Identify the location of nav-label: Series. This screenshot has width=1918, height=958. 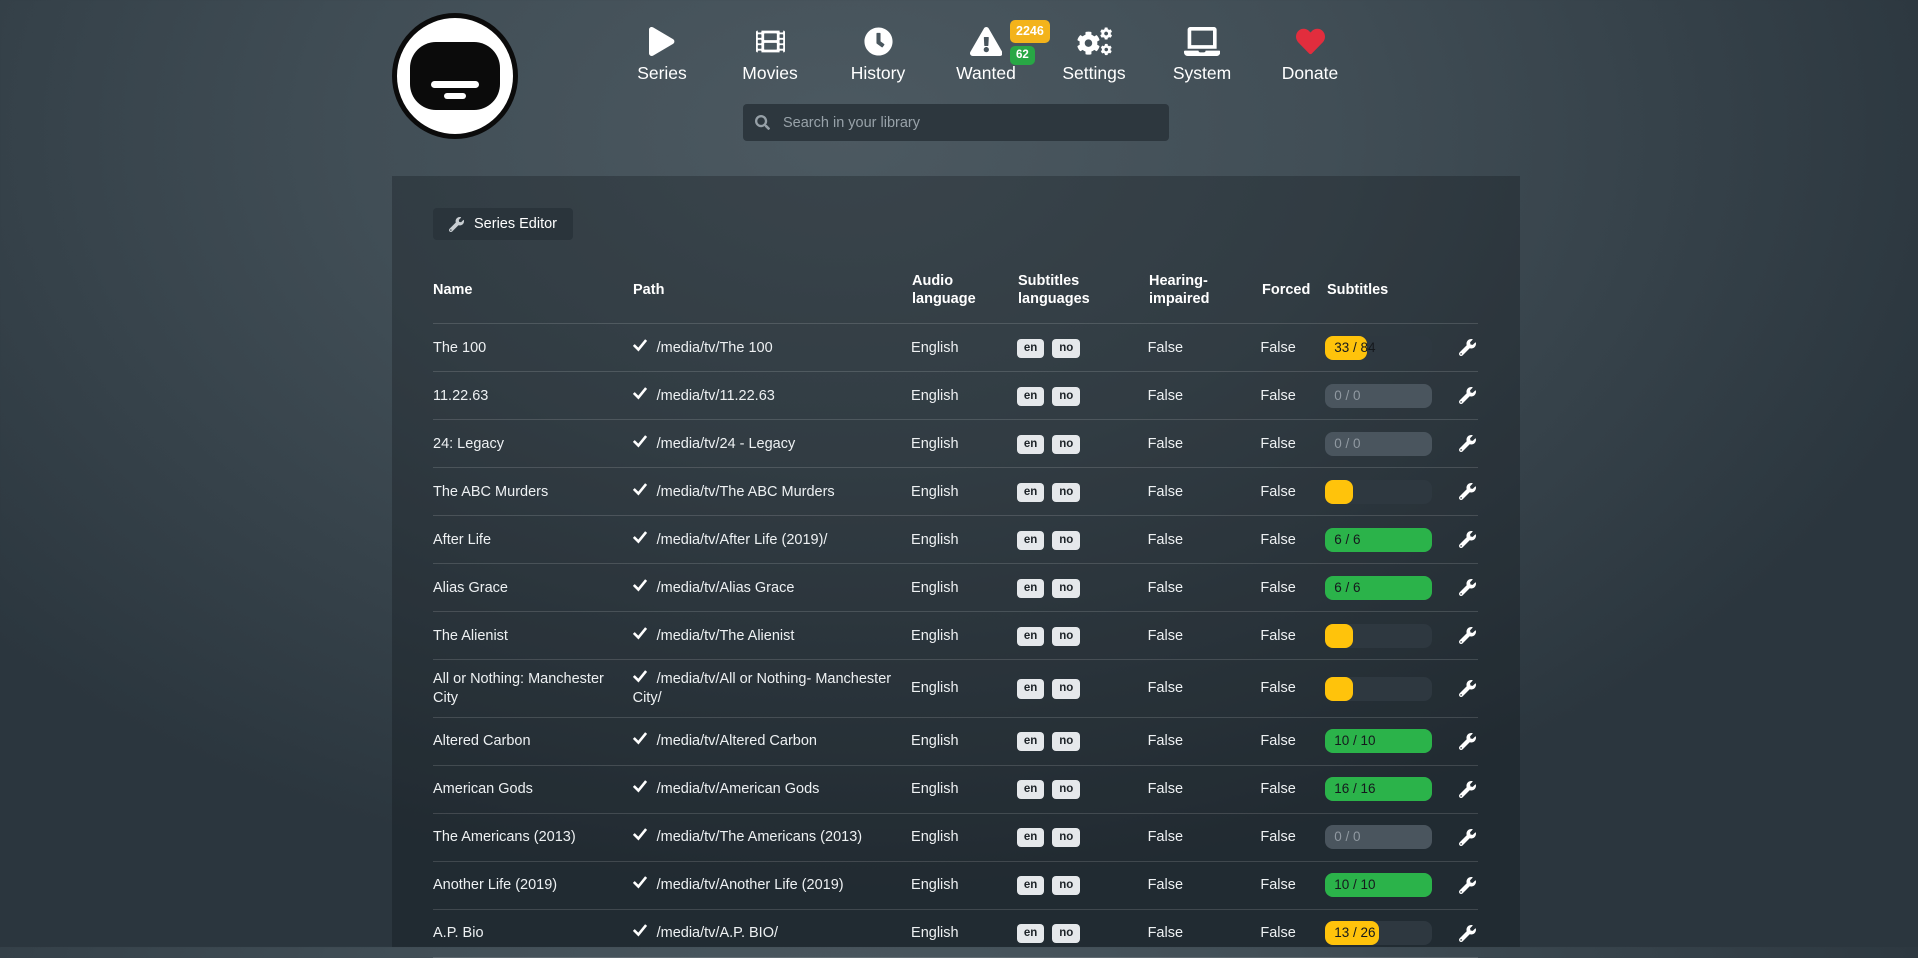
(662, 73).